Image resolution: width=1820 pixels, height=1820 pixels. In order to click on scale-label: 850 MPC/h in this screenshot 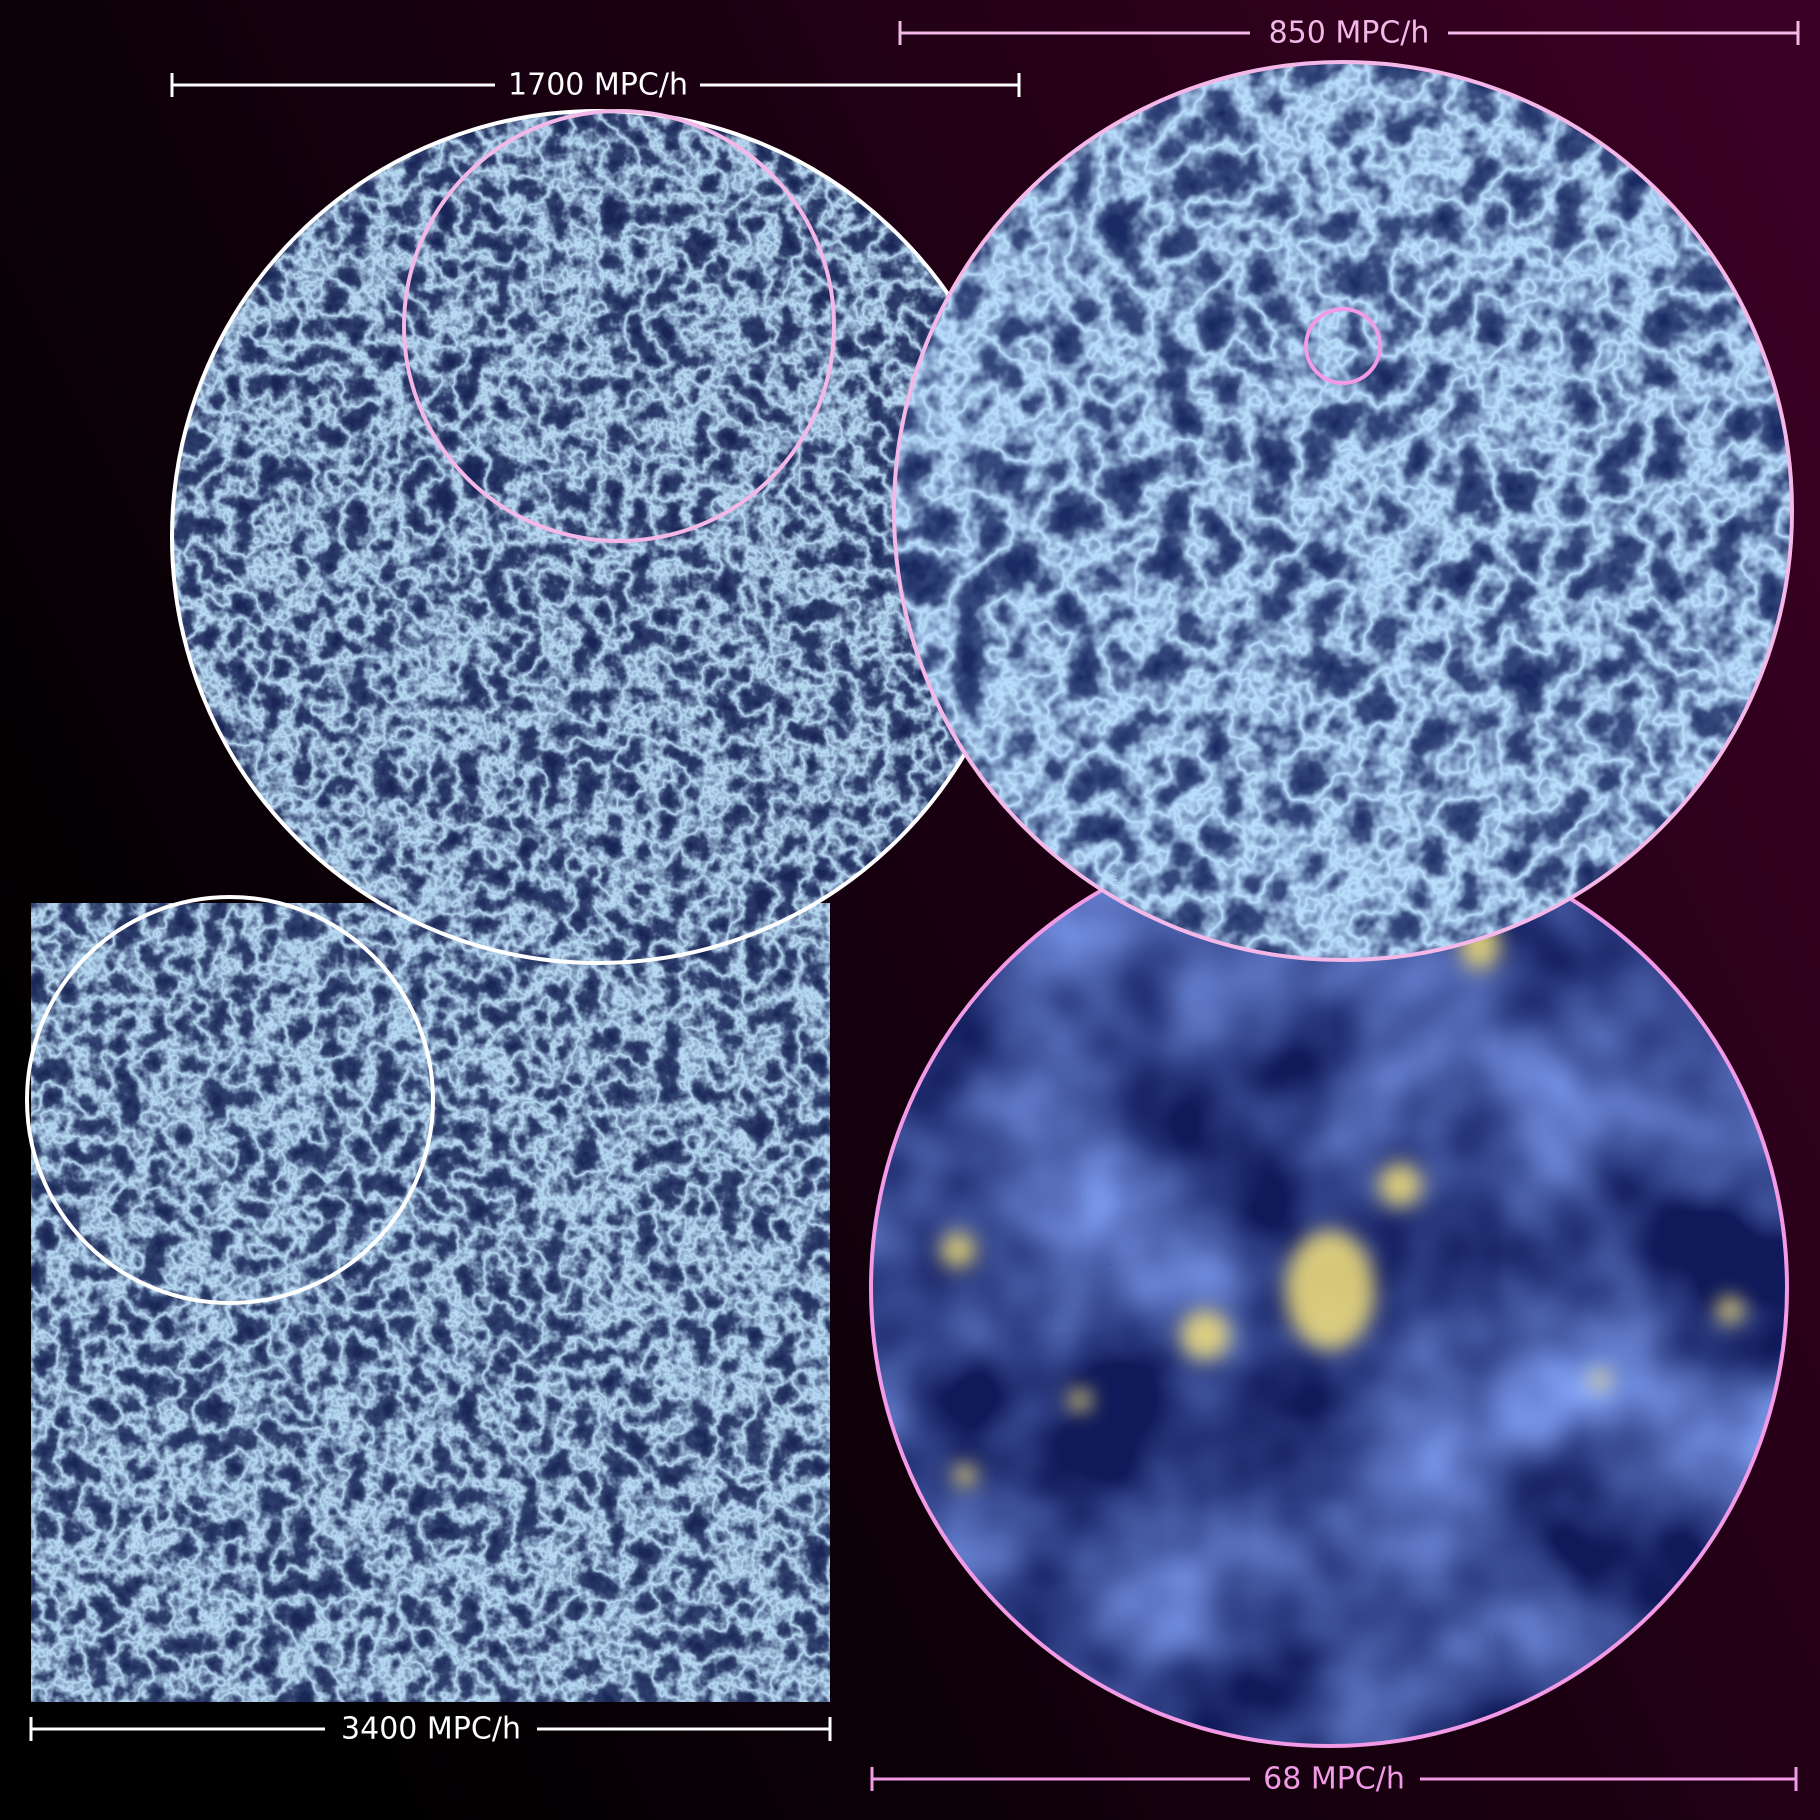, I will do `click(1349, 33)`.